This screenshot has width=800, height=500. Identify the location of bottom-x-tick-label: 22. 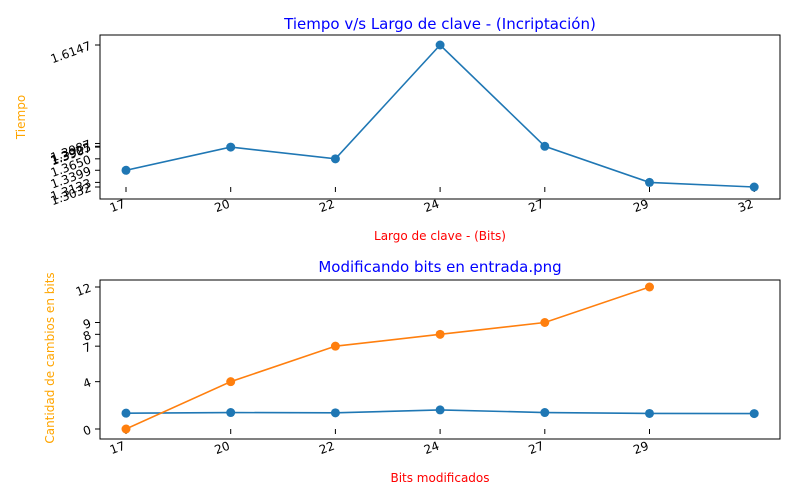
(326, 448).